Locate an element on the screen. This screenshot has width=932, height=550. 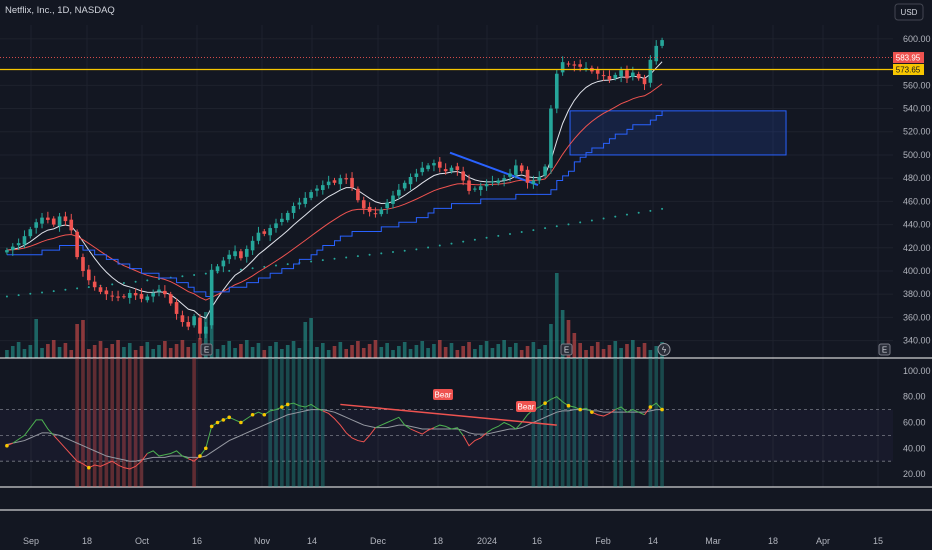
bear-signal-1: Bear is located at coordinates (443, 394).